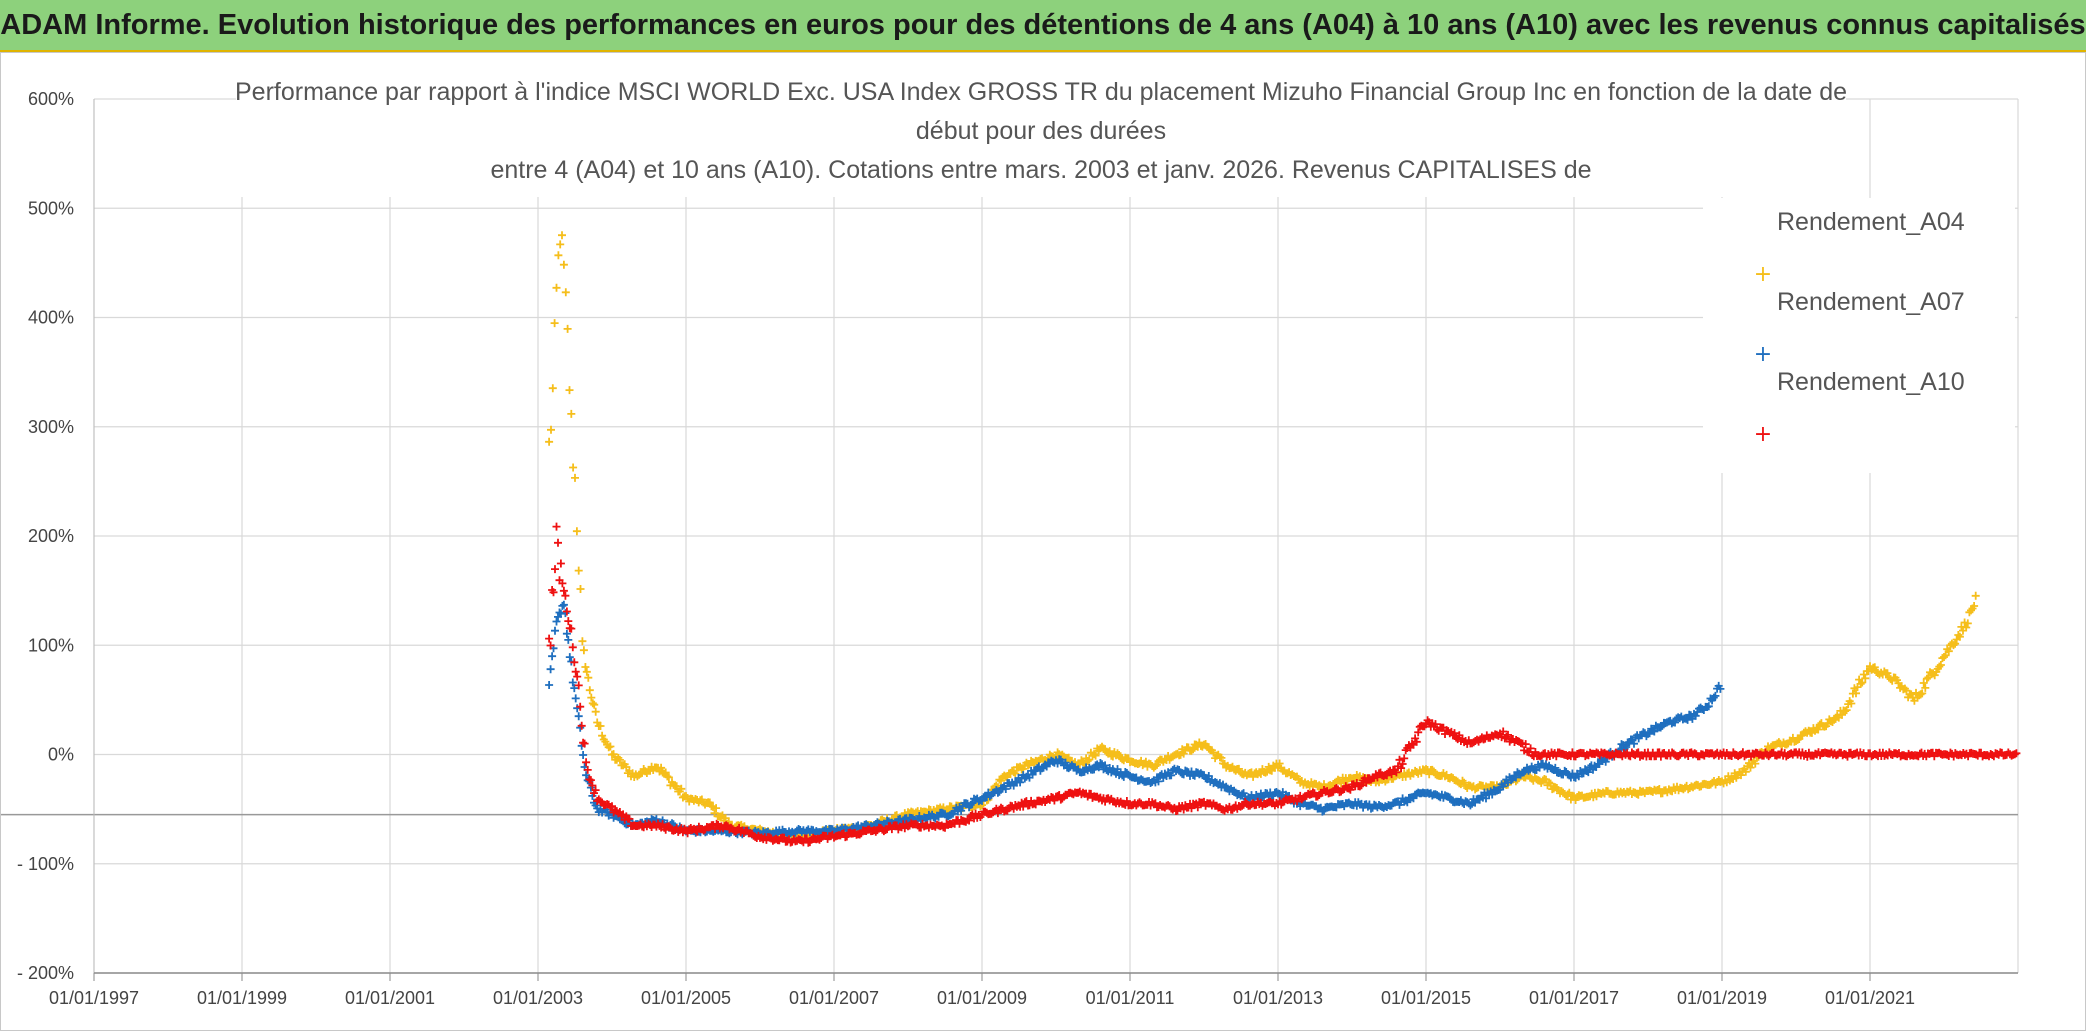 The width and height of the screenshot is (2086, 1031). Describe the element at coordinates (1871, 382) in the screenshot. I see `legend-label-a10: Rendement_A10` at that location.